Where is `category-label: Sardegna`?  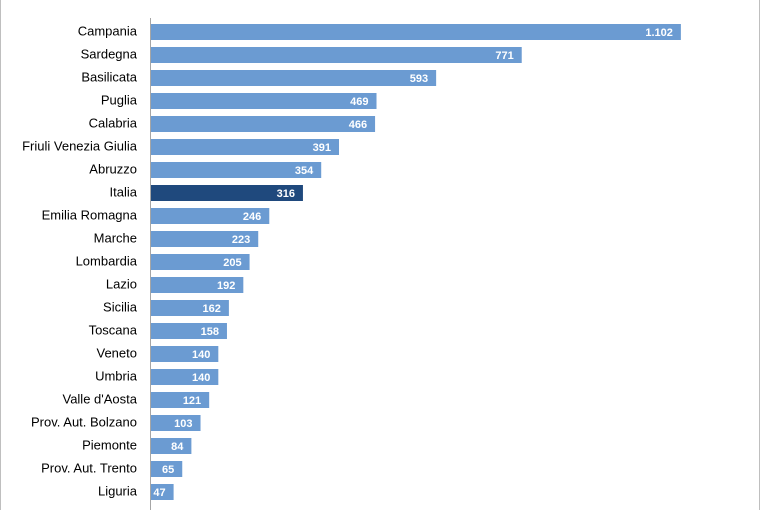 category-label: Sardegna is located at coordinates (109, 53).